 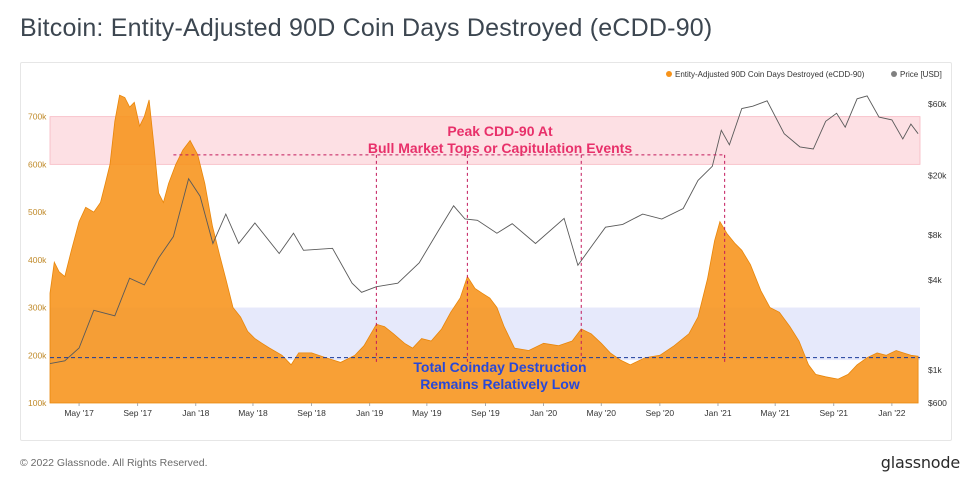 I want to click on x-tick-label: Jan '18, so click(x=195, y=413).